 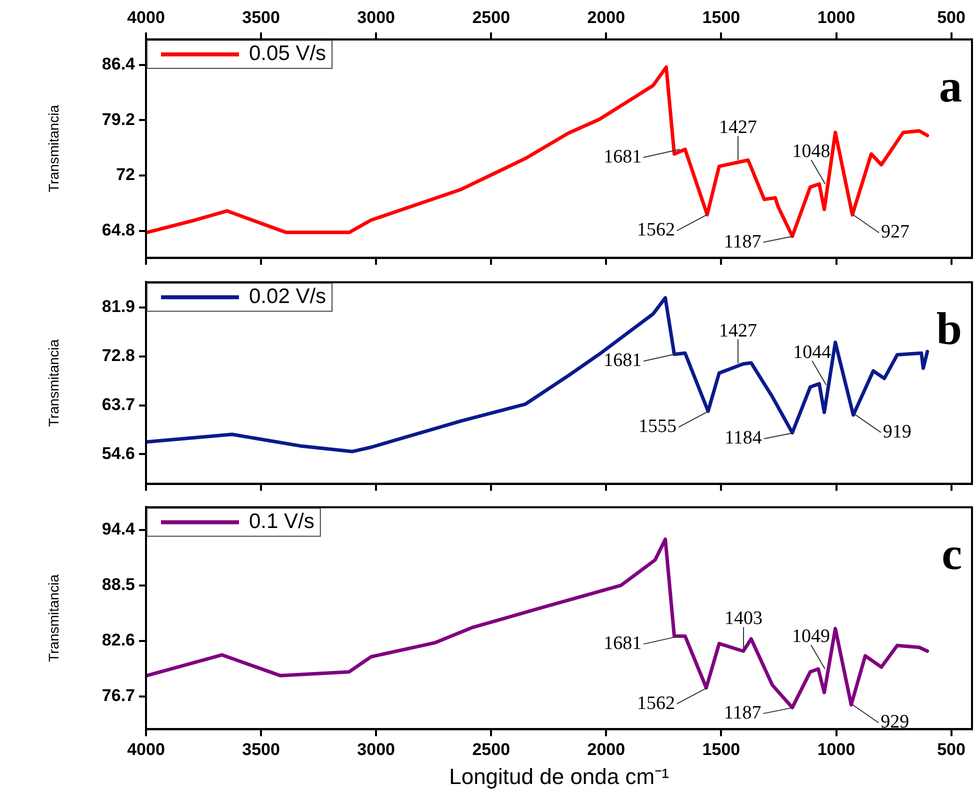 I want to click on x-tick-label: 1000, so click(x=836, y=750).